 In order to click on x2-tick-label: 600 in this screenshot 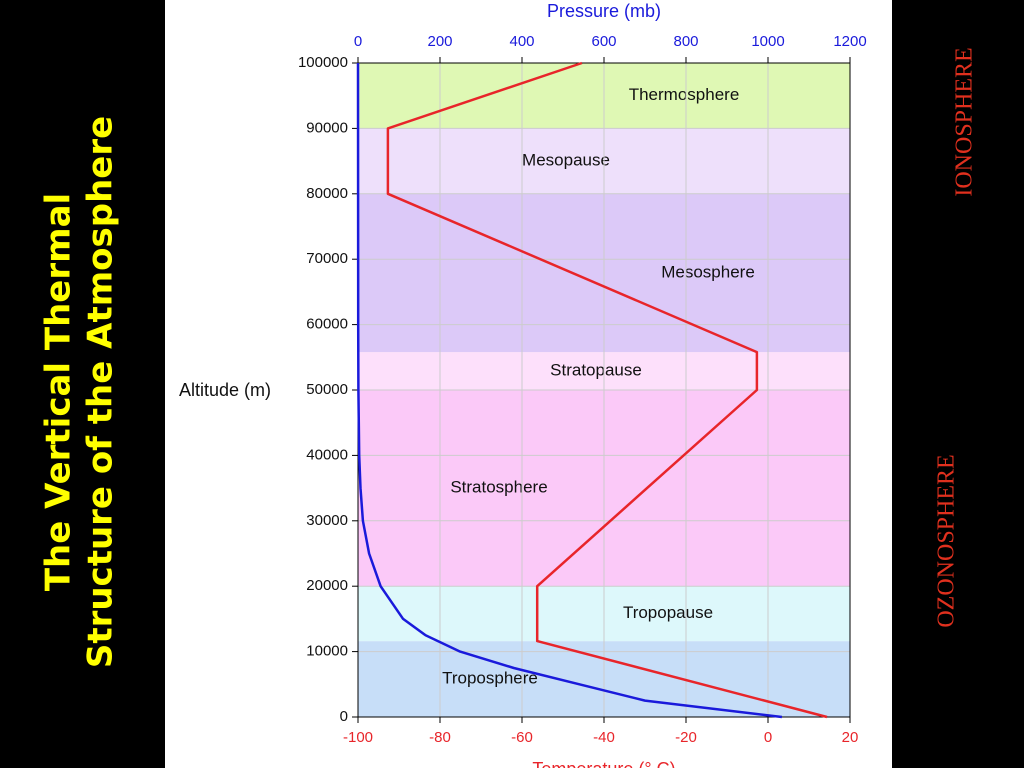, I will do `click(603, 41)`.